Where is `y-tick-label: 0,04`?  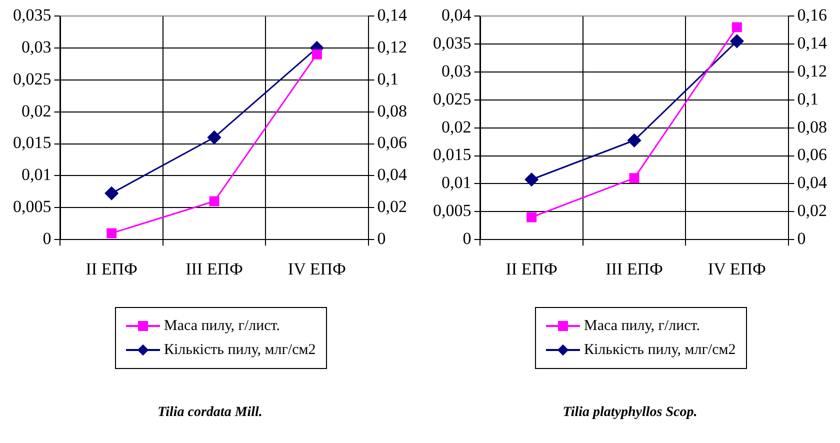 y-tick-label: 0,04 is located at coordinates (457, 14).